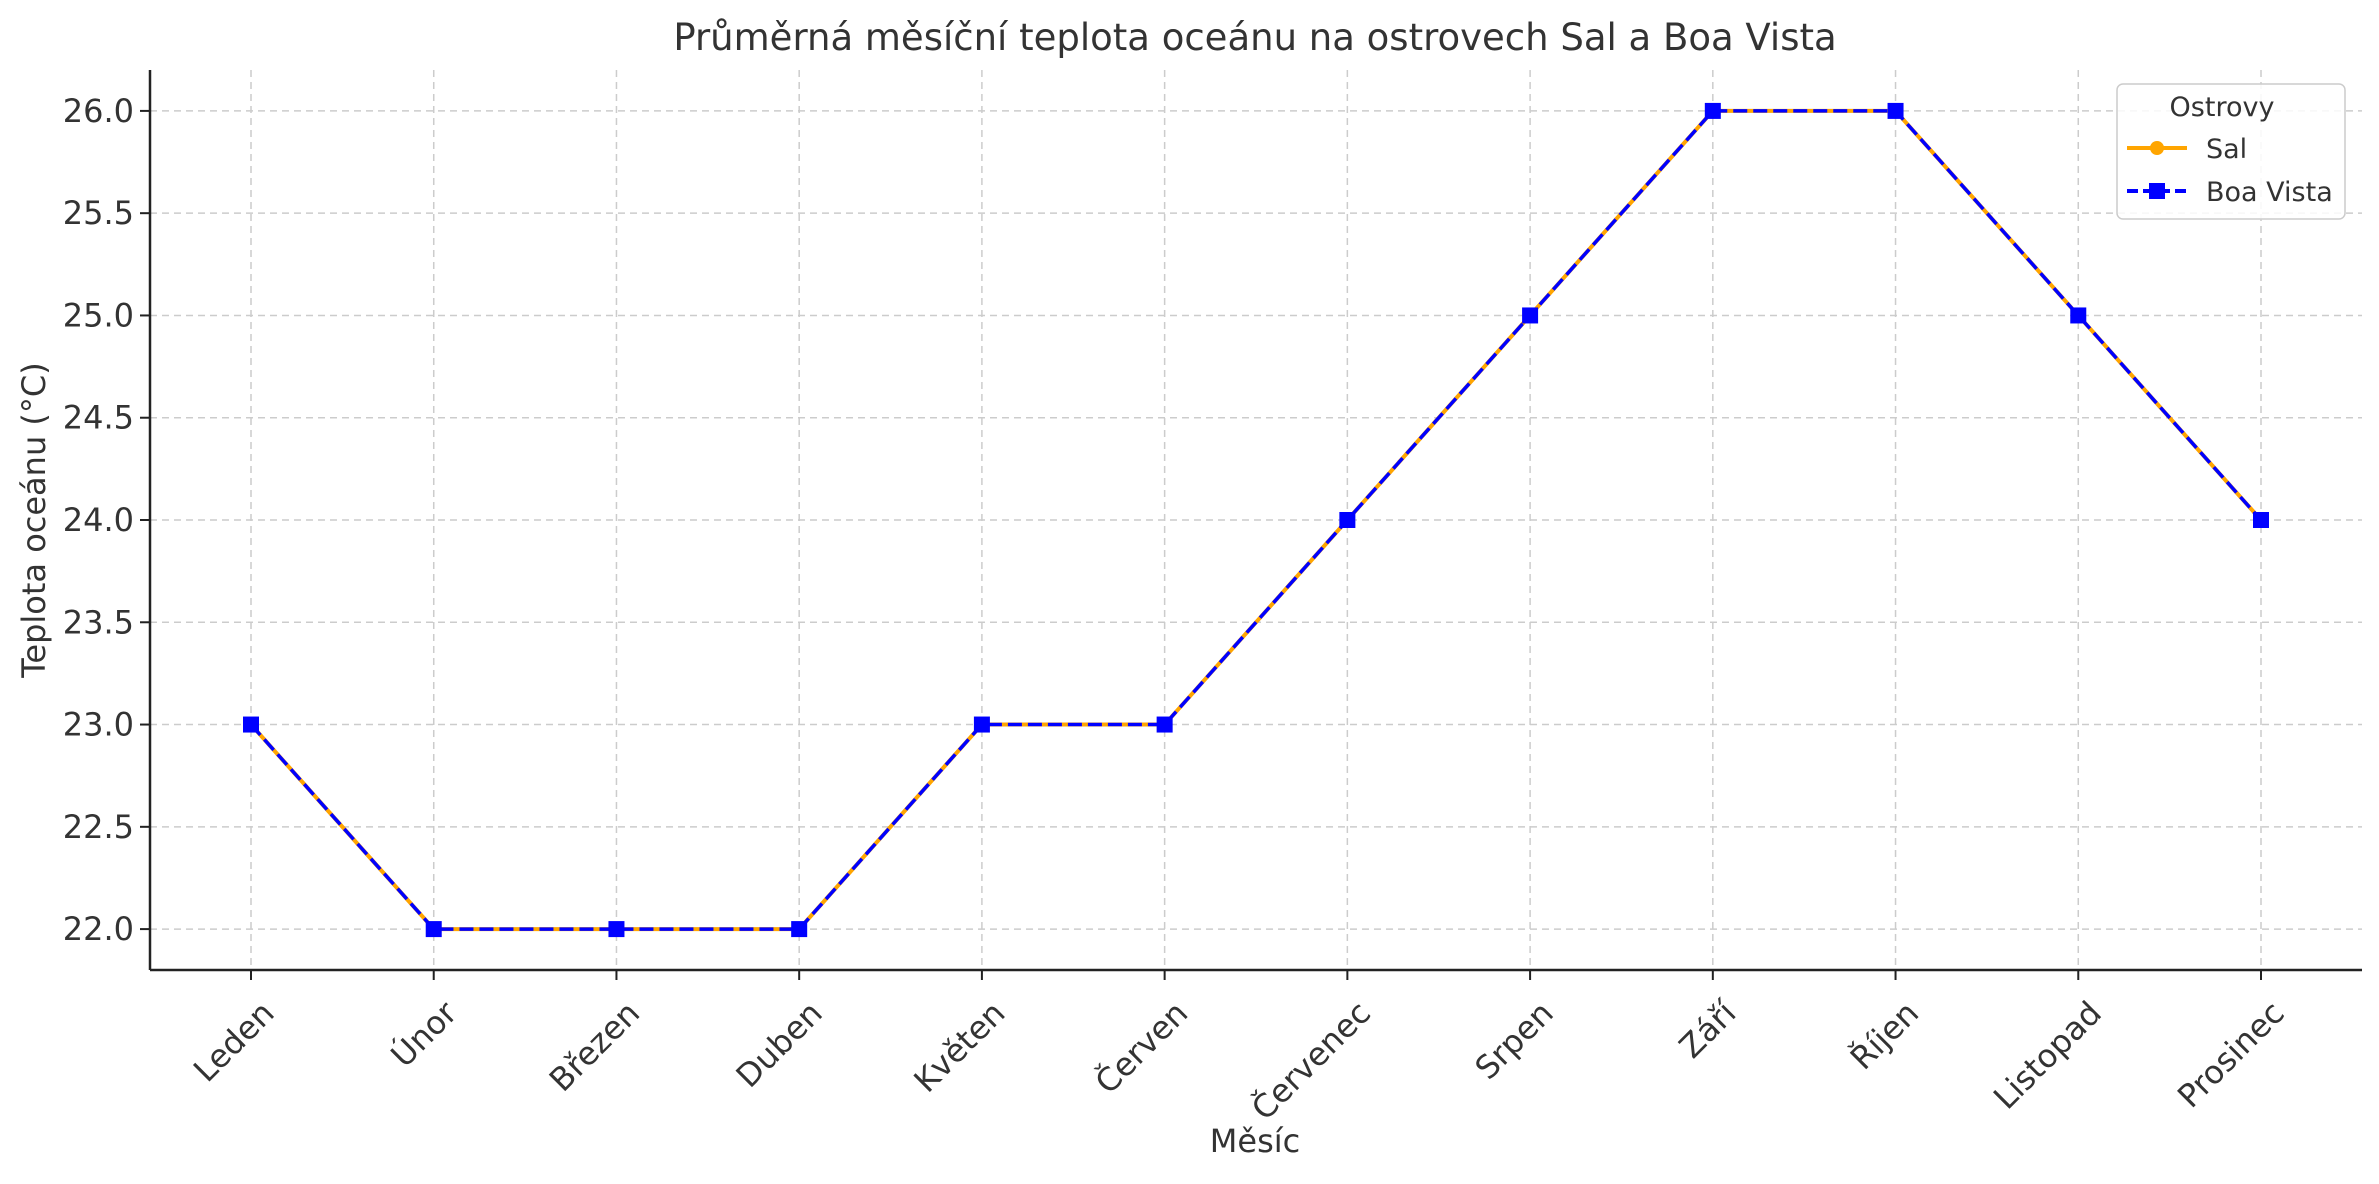 This screenshot has height=1184, width=2379. Describe the element at coordinates (1141, 1047) in the screenshot. I see `x-tick-label: Červen` at that location.